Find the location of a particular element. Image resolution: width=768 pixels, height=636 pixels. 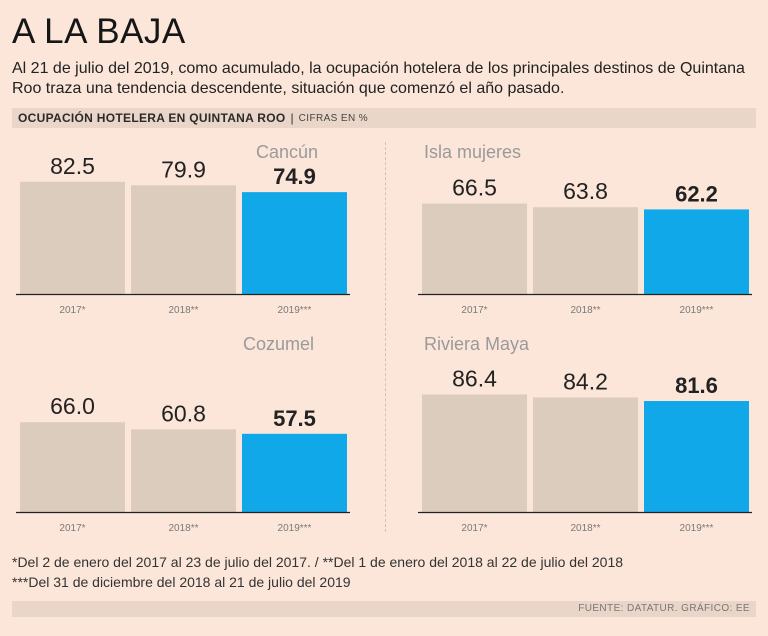

tick-label-cozumel-1: 2018** is located at coordinates (183, 528).